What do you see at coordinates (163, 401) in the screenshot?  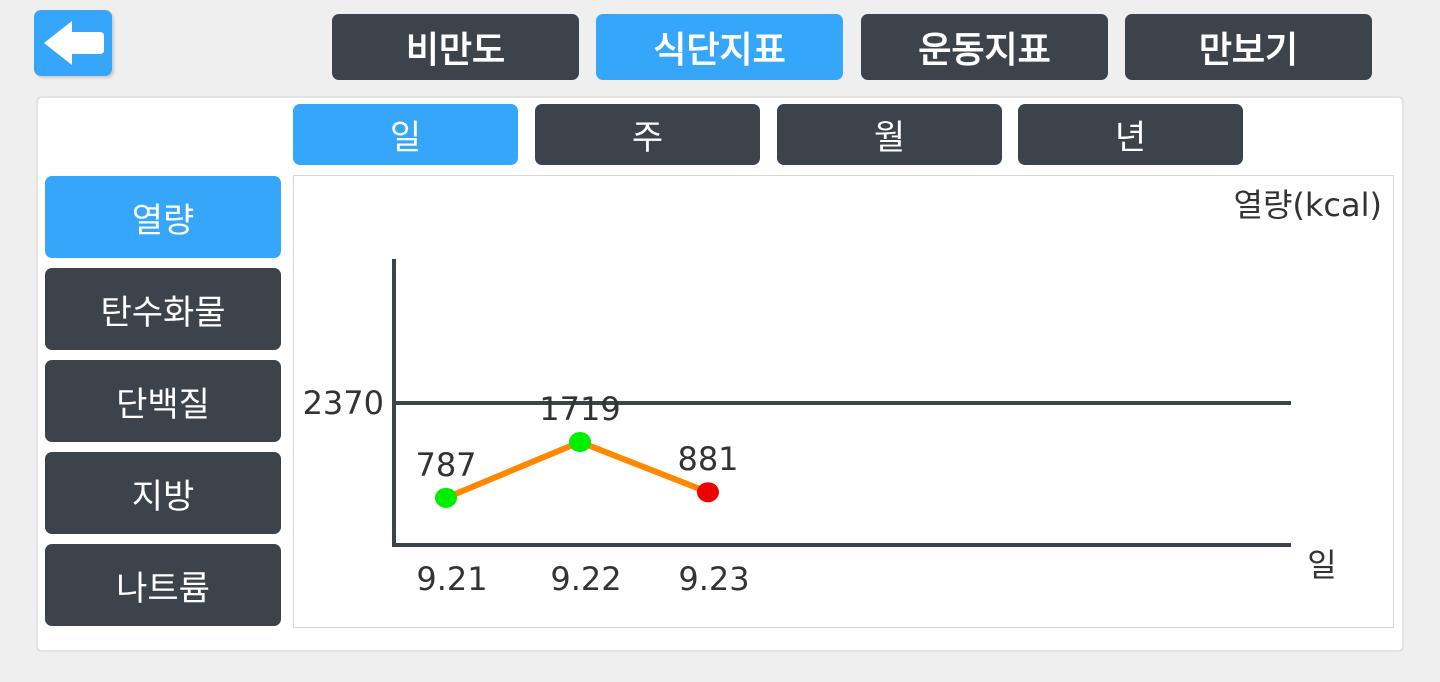 I see `nutrient-protein: 단백질` at bounding box center [163, 401].